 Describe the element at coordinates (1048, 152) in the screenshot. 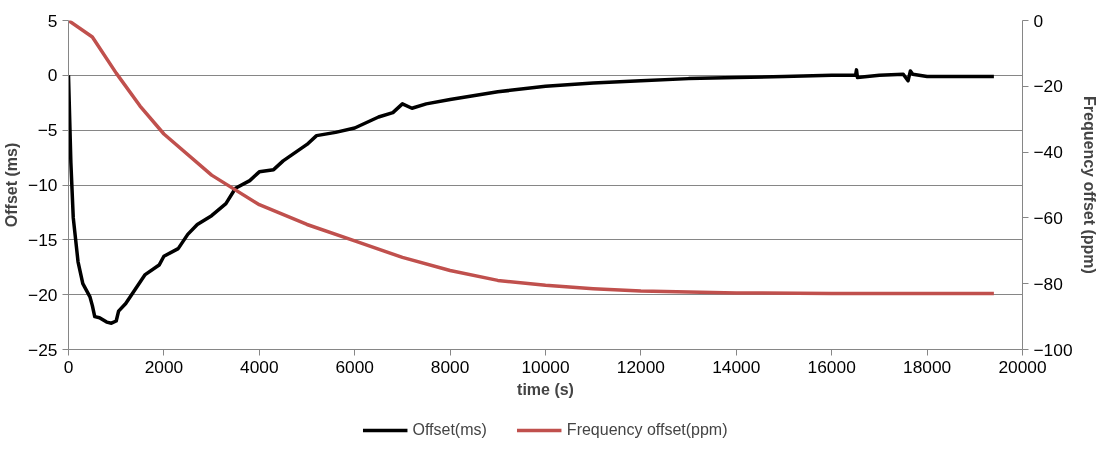

I see `y2-tick-label: −40` at that location.